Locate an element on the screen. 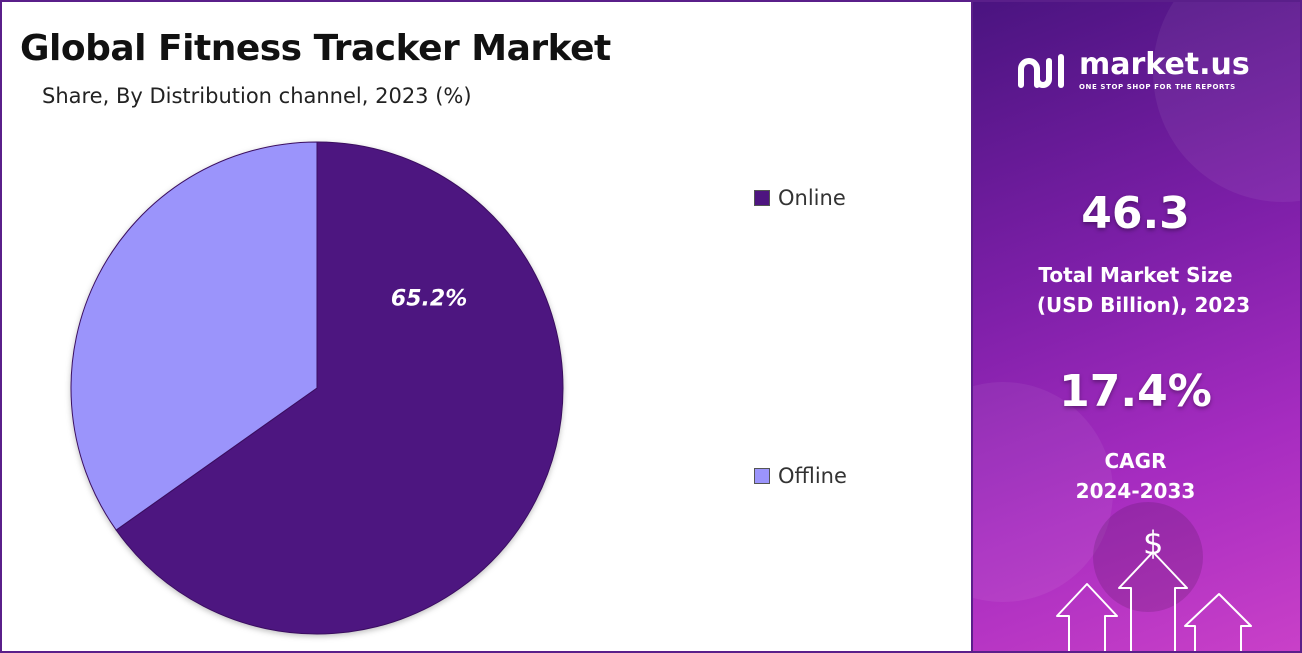 The width and height of the screenshot is (1302, 653). up-arrow-icon is located at coordinates (1154, 601).